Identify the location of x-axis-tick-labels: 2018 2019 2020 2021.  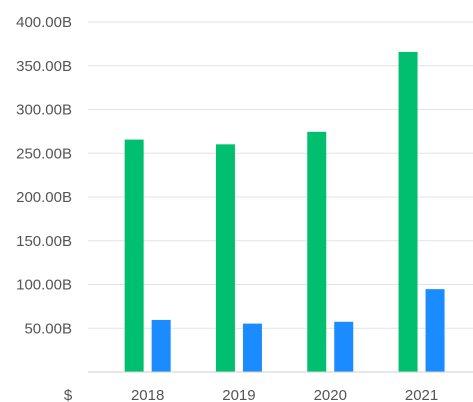
(284, 394).